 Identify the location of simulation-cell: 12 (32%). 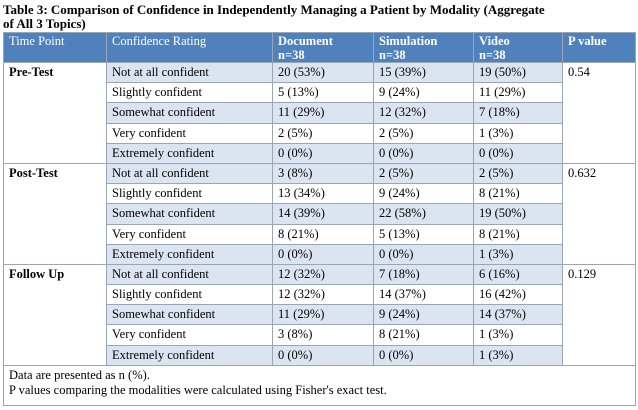
(423, 113).